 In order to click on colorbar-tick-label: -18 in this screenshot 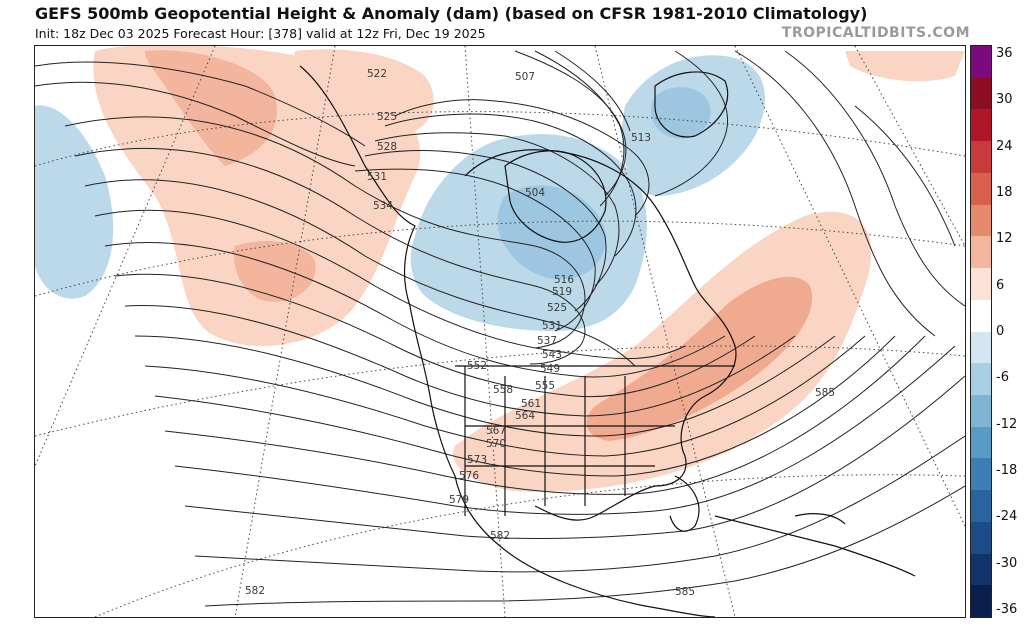, I will do `click(1007, 470)`.